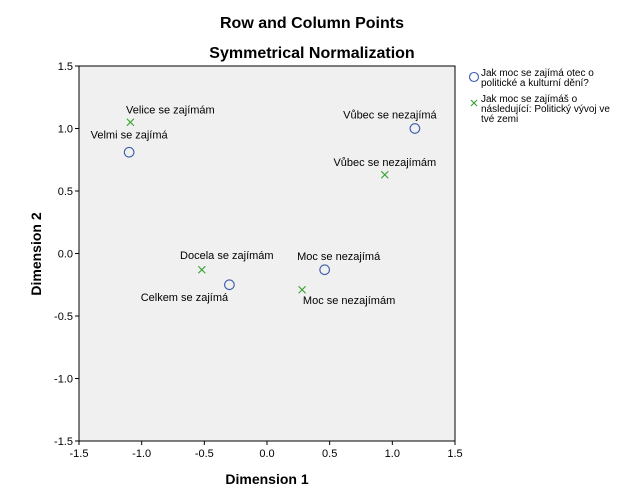 The width and height of the screenshot is (626, 501). Describe the element at coordinates (474, 77) in the screenshot. I see `legend-circle-marker` at that location.